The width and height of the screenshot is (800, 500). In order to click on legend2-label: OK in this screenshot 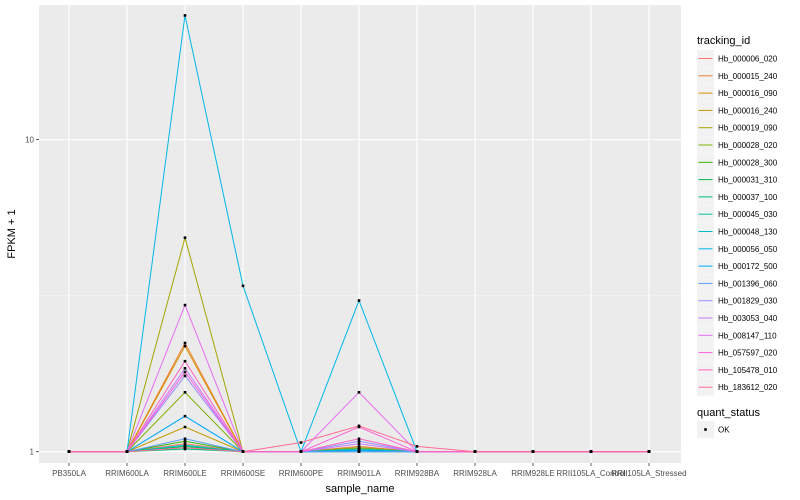, I will do `click(724, 430)`.